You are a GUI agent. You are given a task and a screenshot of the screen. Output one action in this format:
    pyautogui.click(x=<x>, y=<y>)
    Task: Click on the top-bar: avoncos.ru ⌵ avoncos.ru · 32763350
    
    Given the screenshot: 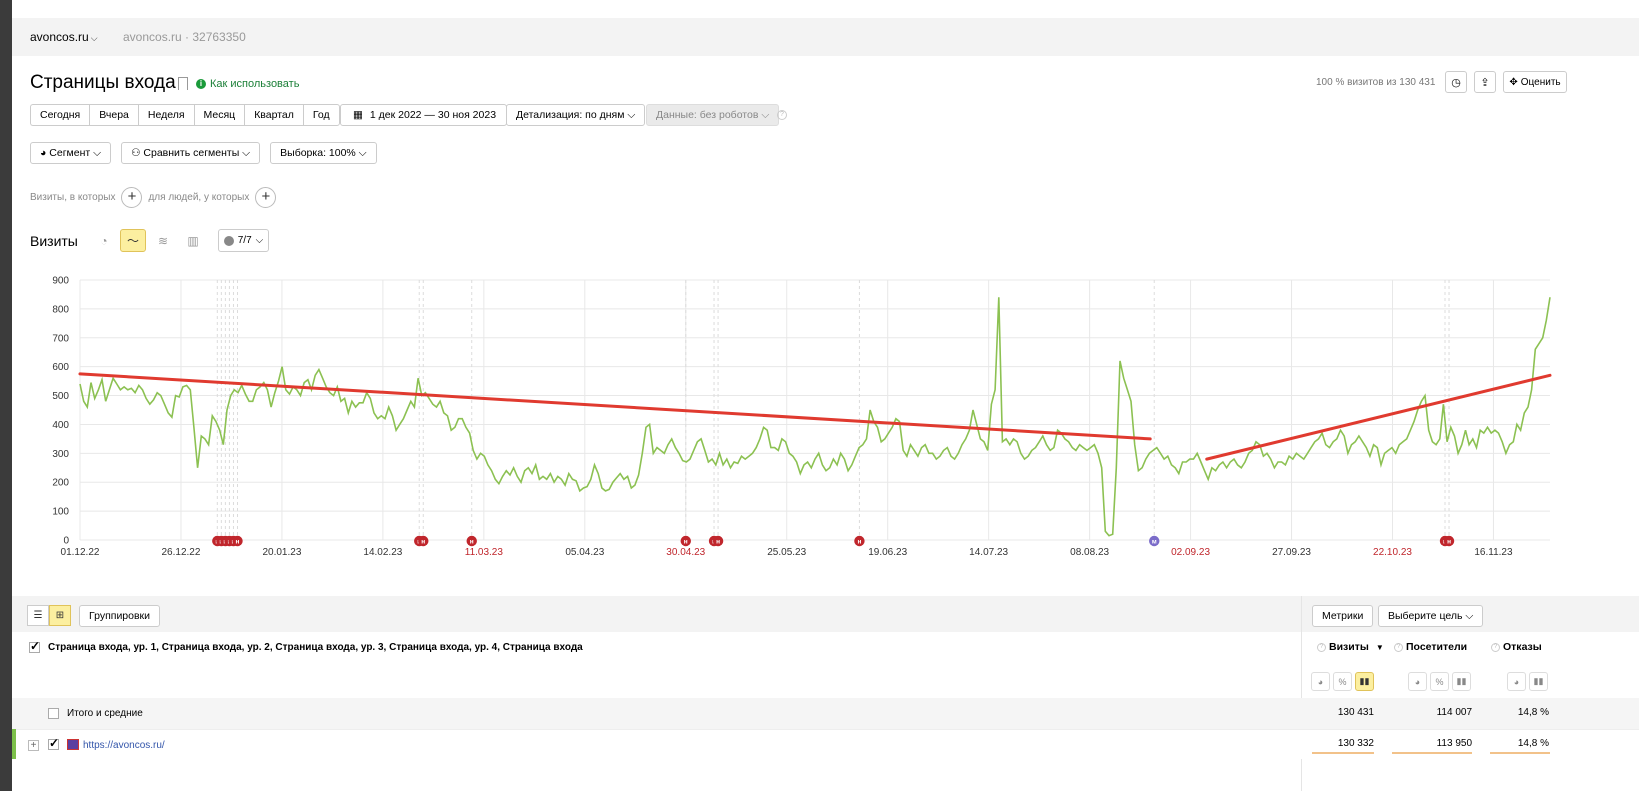 What is the action you would take?
    pyautogui.click(x=825, y=37)
    